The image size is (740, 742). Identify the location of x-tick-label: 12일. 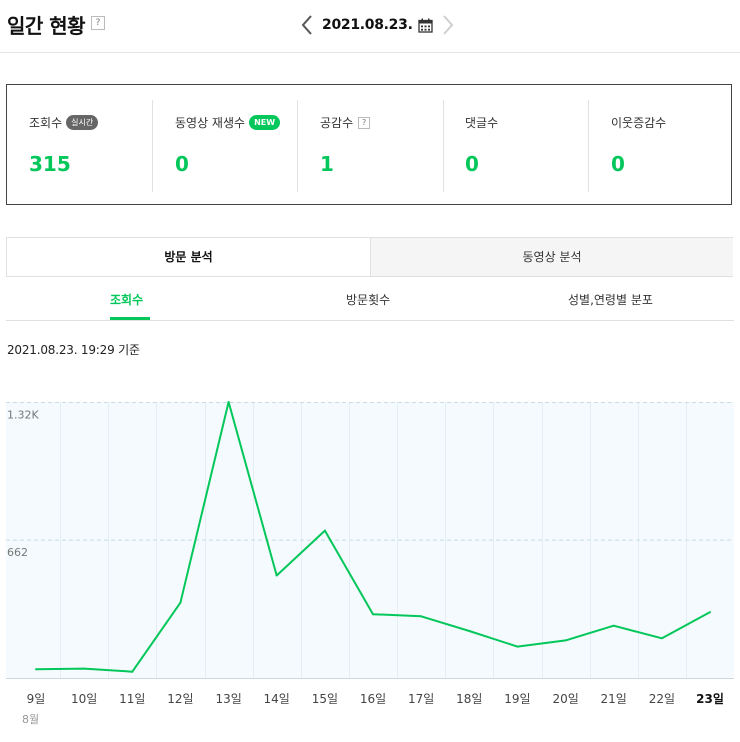
(180, 699).